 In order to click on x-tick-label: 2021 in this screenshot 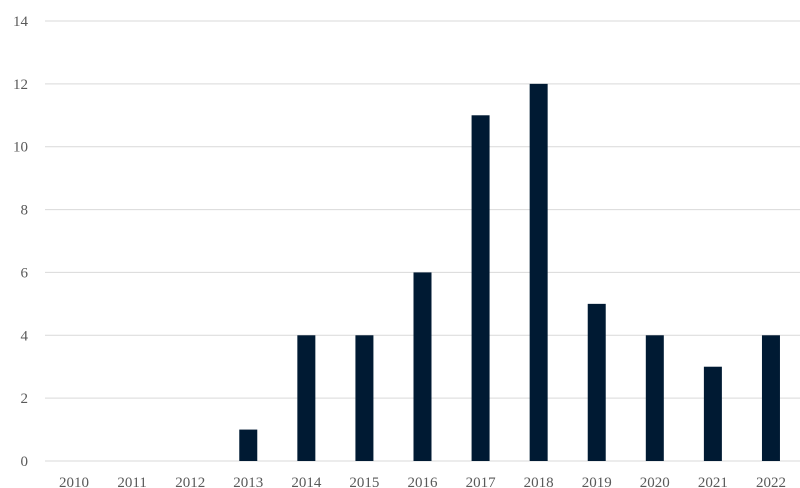, I will do `click(713, 481)`.